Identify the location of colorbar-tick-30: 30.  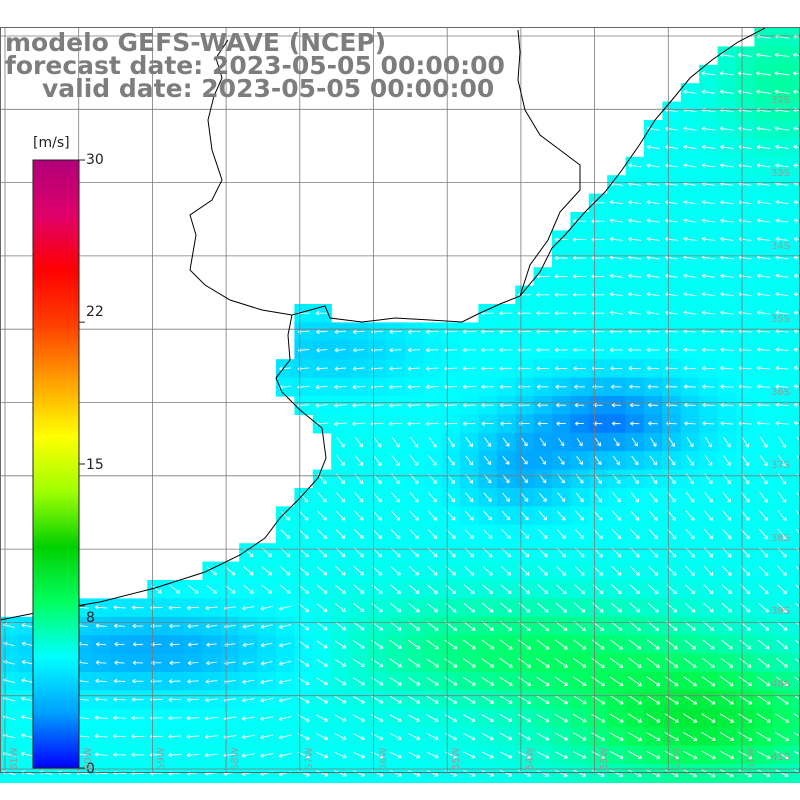
(95, 160).